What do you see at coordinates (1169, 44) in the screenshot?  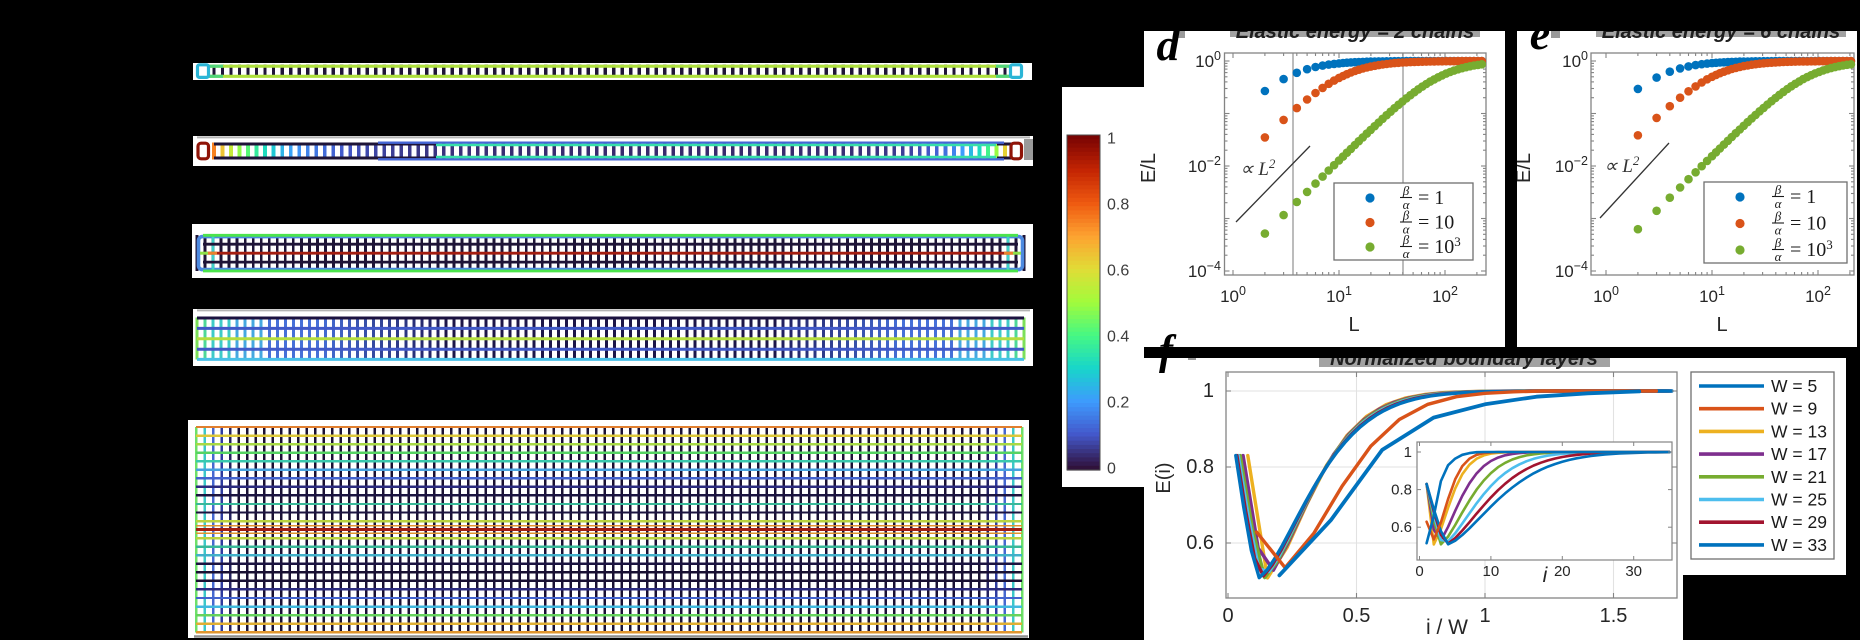 I see `svg-text: d` at bounding box center [1169, 44].